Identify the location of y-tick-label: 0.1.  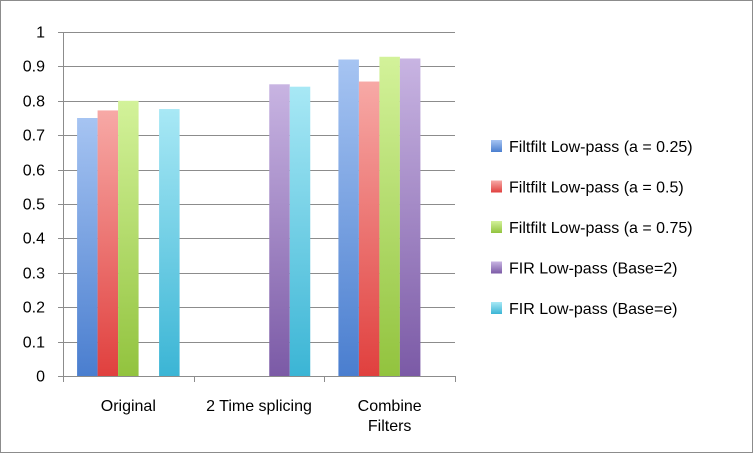
(34, 343).